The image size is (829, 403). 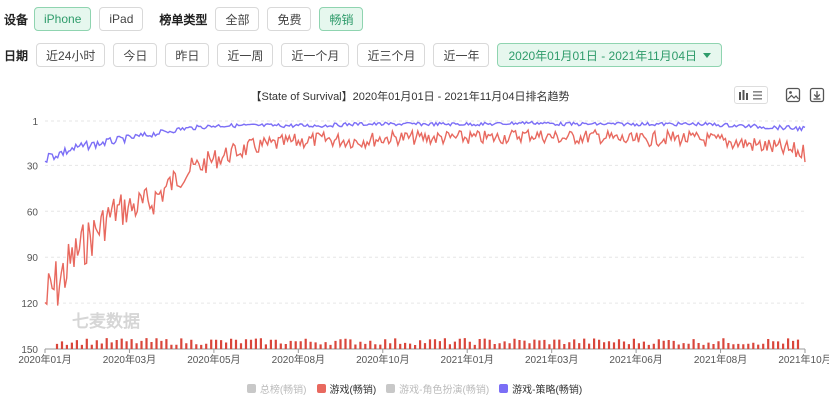 What do you see at coordinates (33, 166) in the screenshot?
I see `y-tick-label: 30` at bounding box center [33, 166].